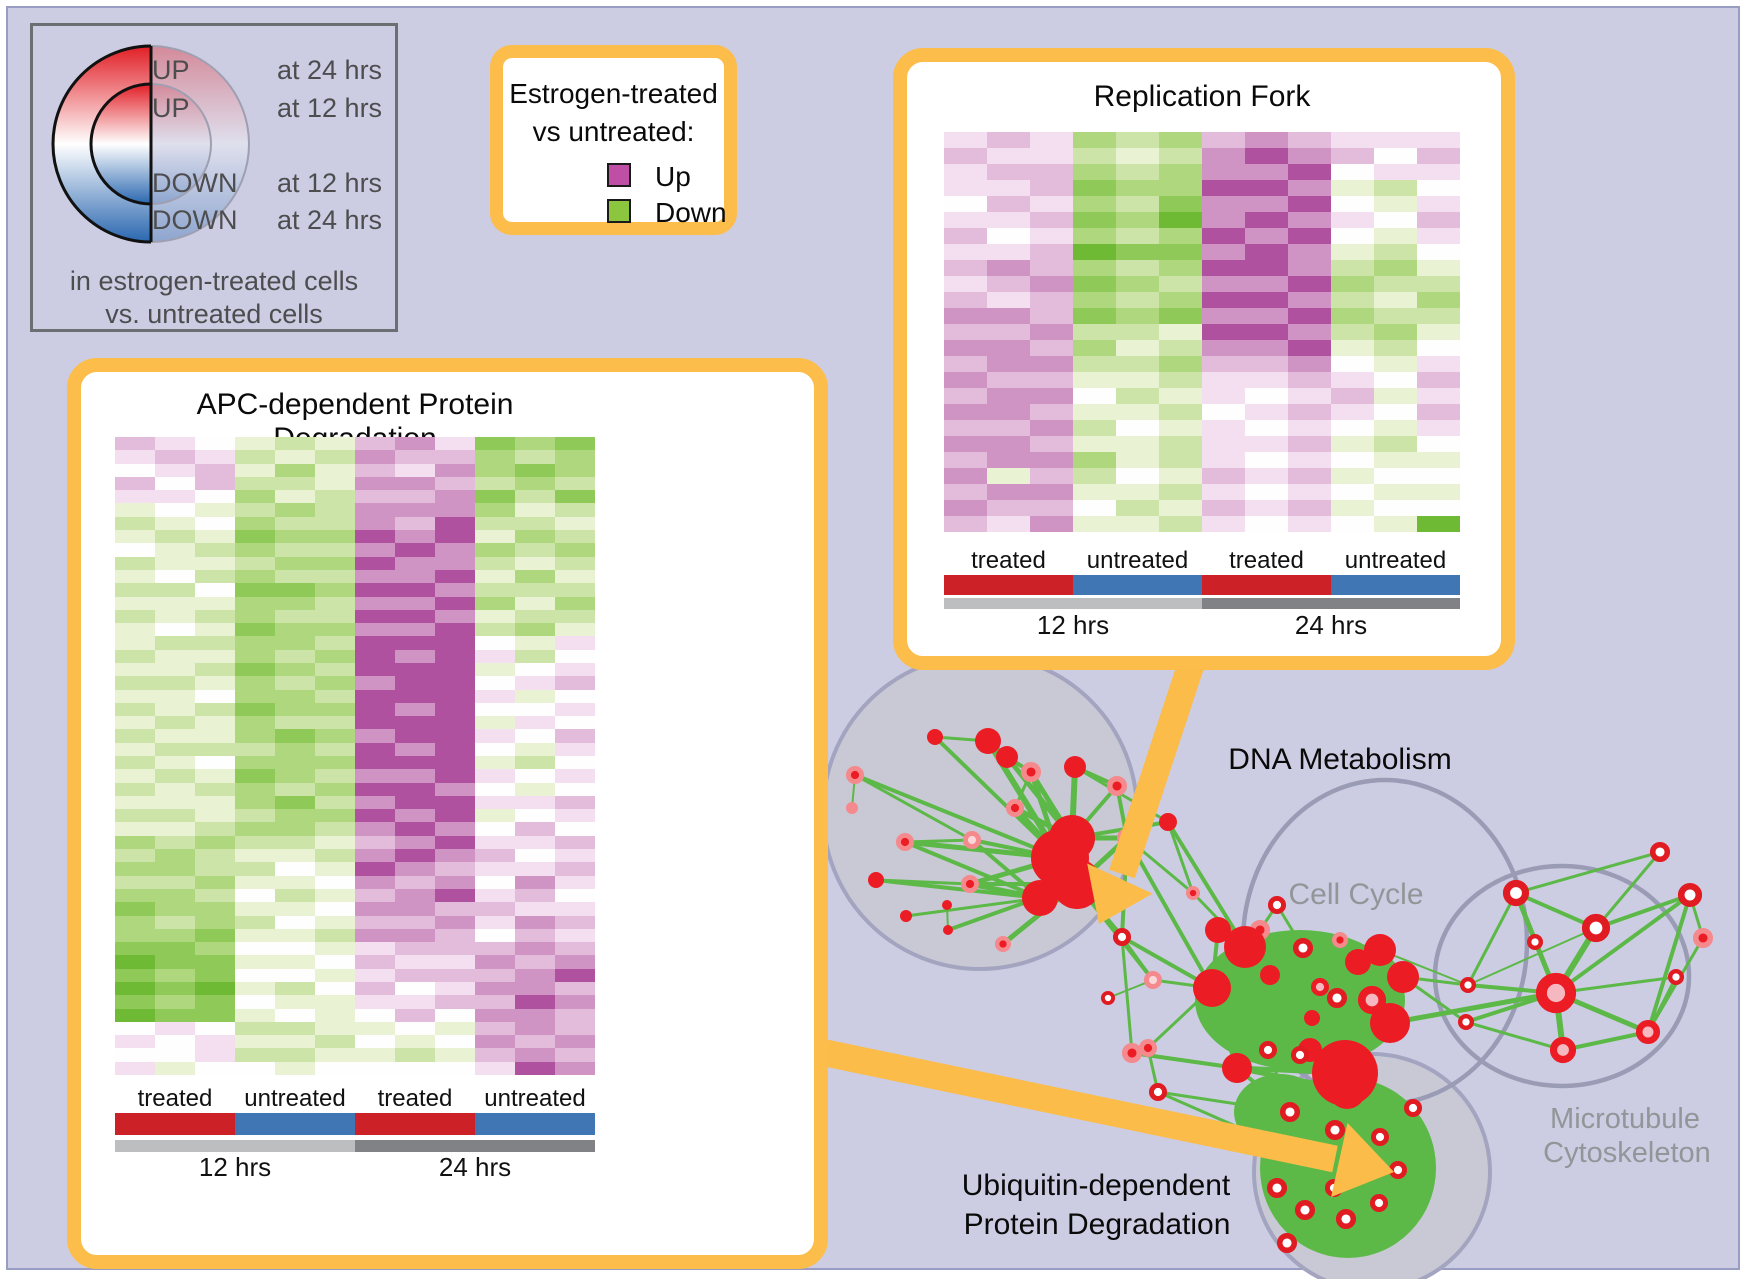 The image size is (1750, 1279). Describe the element at coordinates (1073, 625) in the screenshot. I see `time-label: 12 hrs` at that location.